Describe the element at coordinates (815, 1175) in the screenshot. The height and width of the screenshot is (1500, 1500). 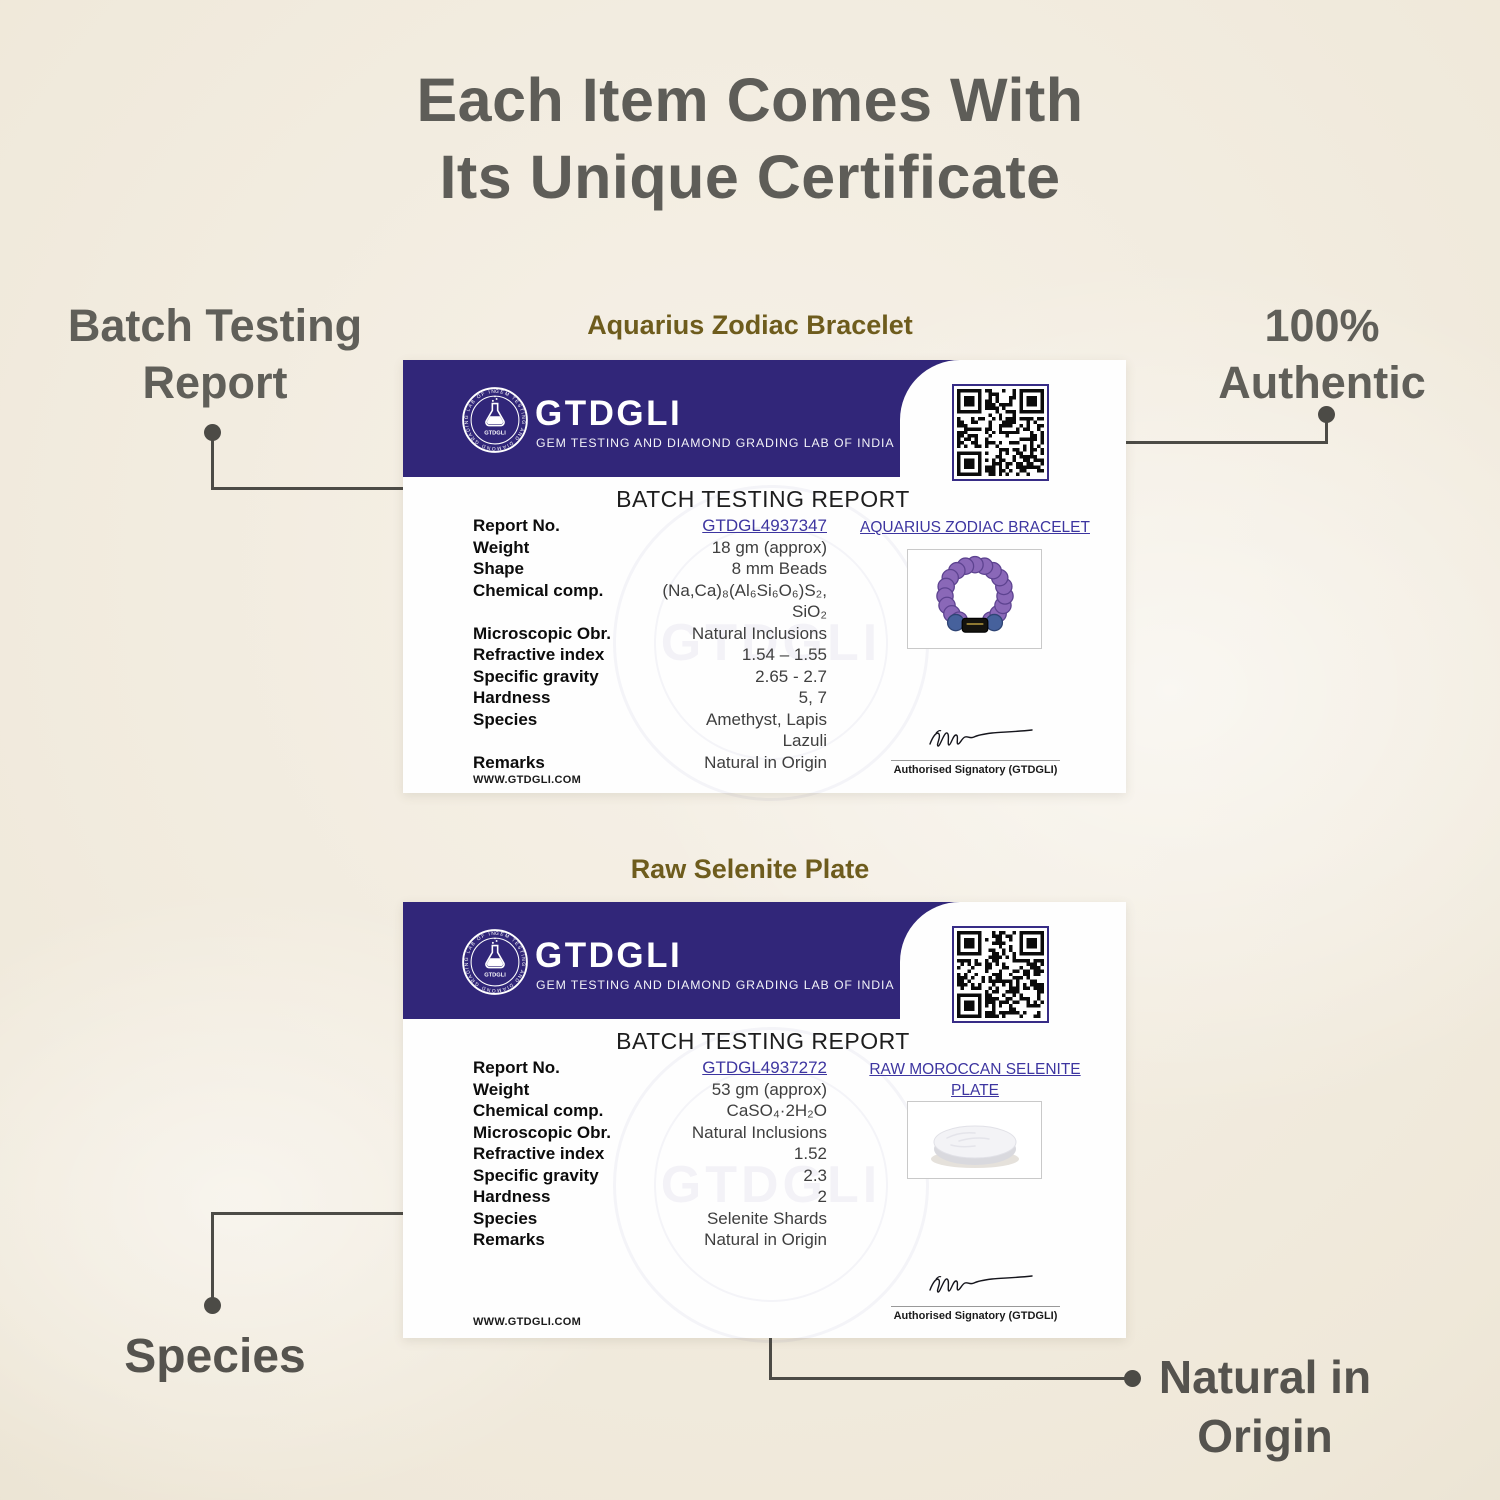
I see `row-value: 2.3` at that location.